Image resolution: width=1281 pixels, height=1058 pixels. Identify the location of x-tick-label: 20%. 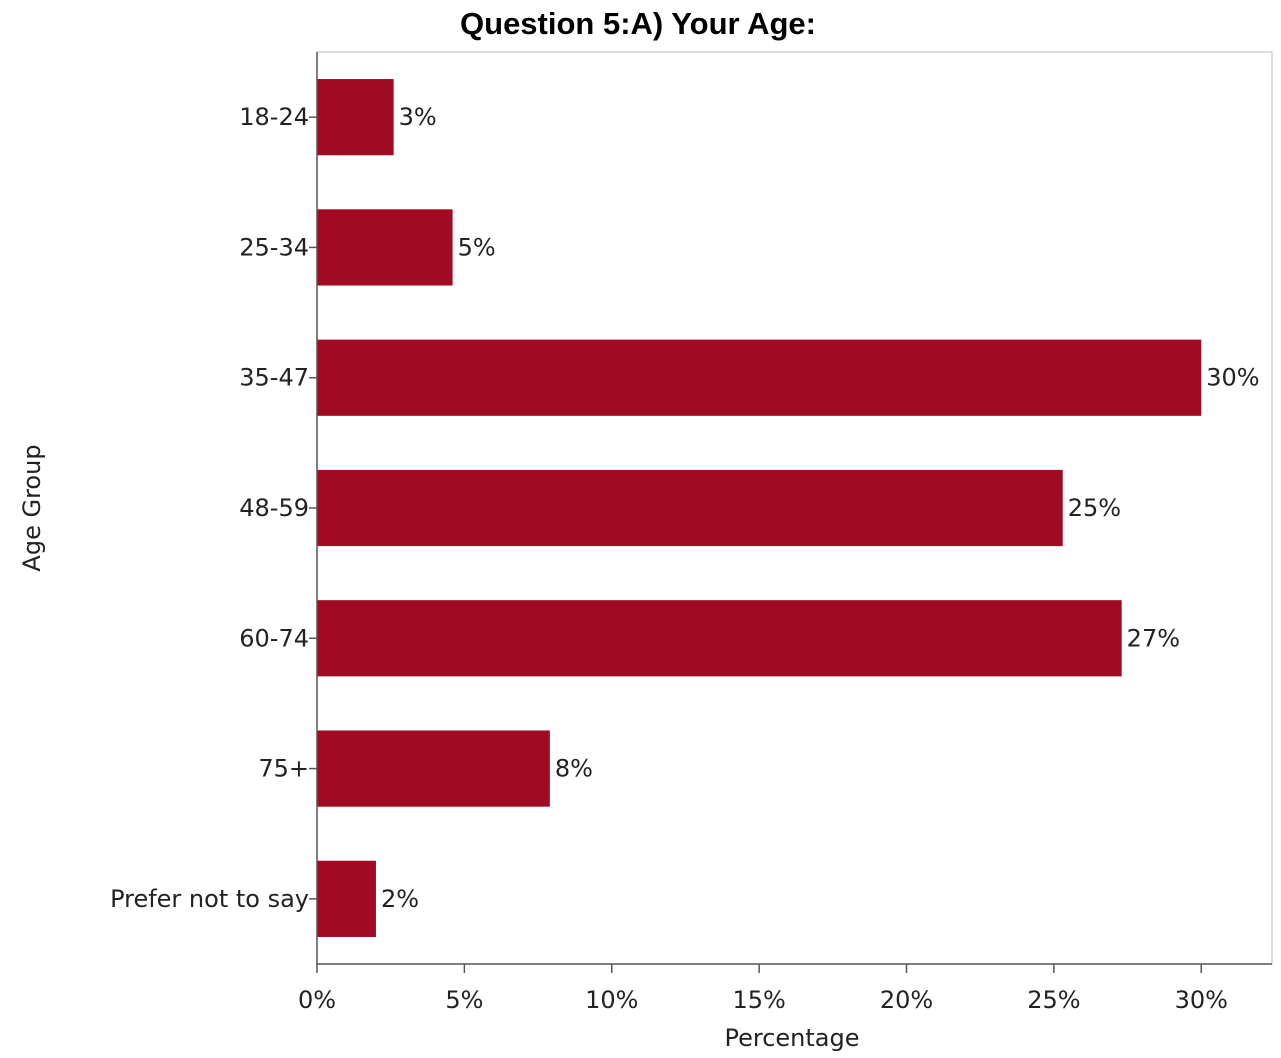
(906, 1000).